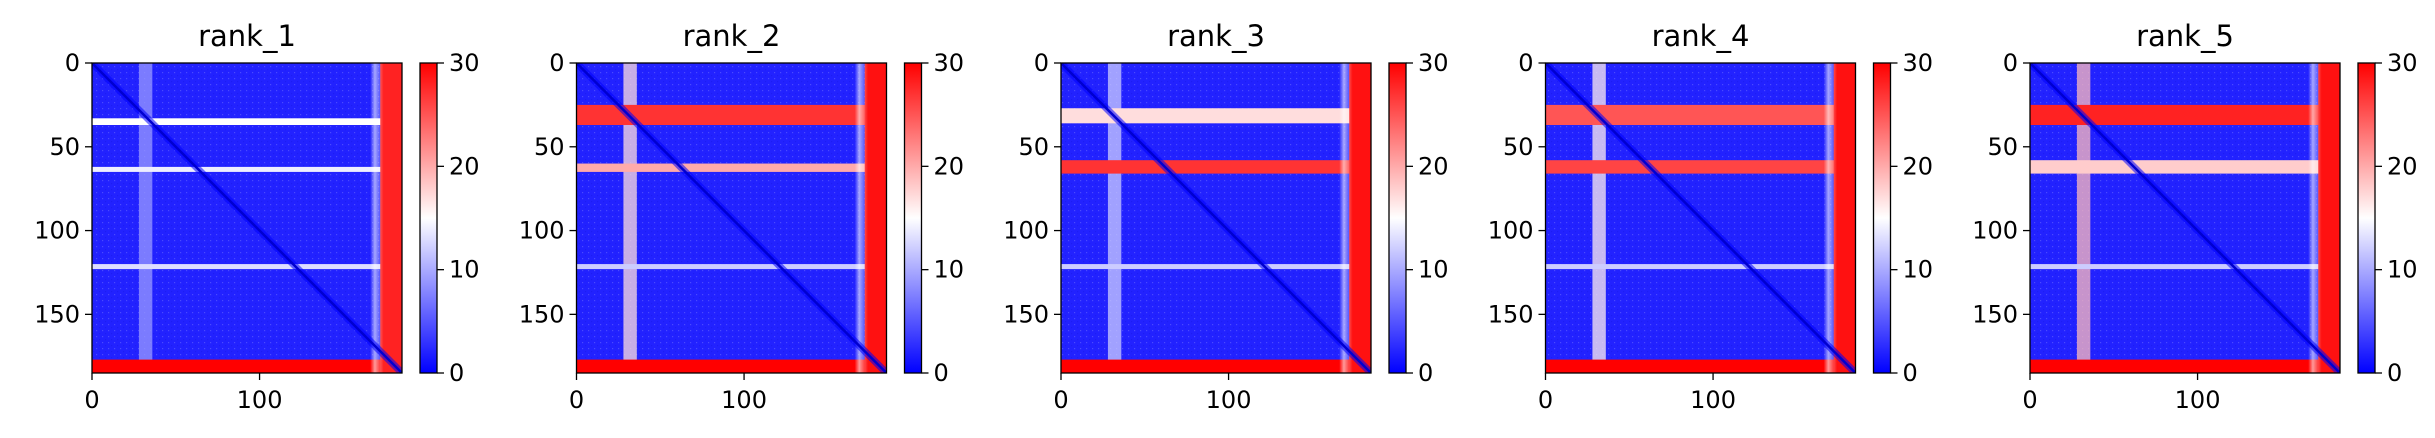 The height and width of the screenshot is (438, 2435). What do you see at coordinates (732, 36) in the screenshot?
I see `panel-title: rank_2` at bounding box center [732, 36].